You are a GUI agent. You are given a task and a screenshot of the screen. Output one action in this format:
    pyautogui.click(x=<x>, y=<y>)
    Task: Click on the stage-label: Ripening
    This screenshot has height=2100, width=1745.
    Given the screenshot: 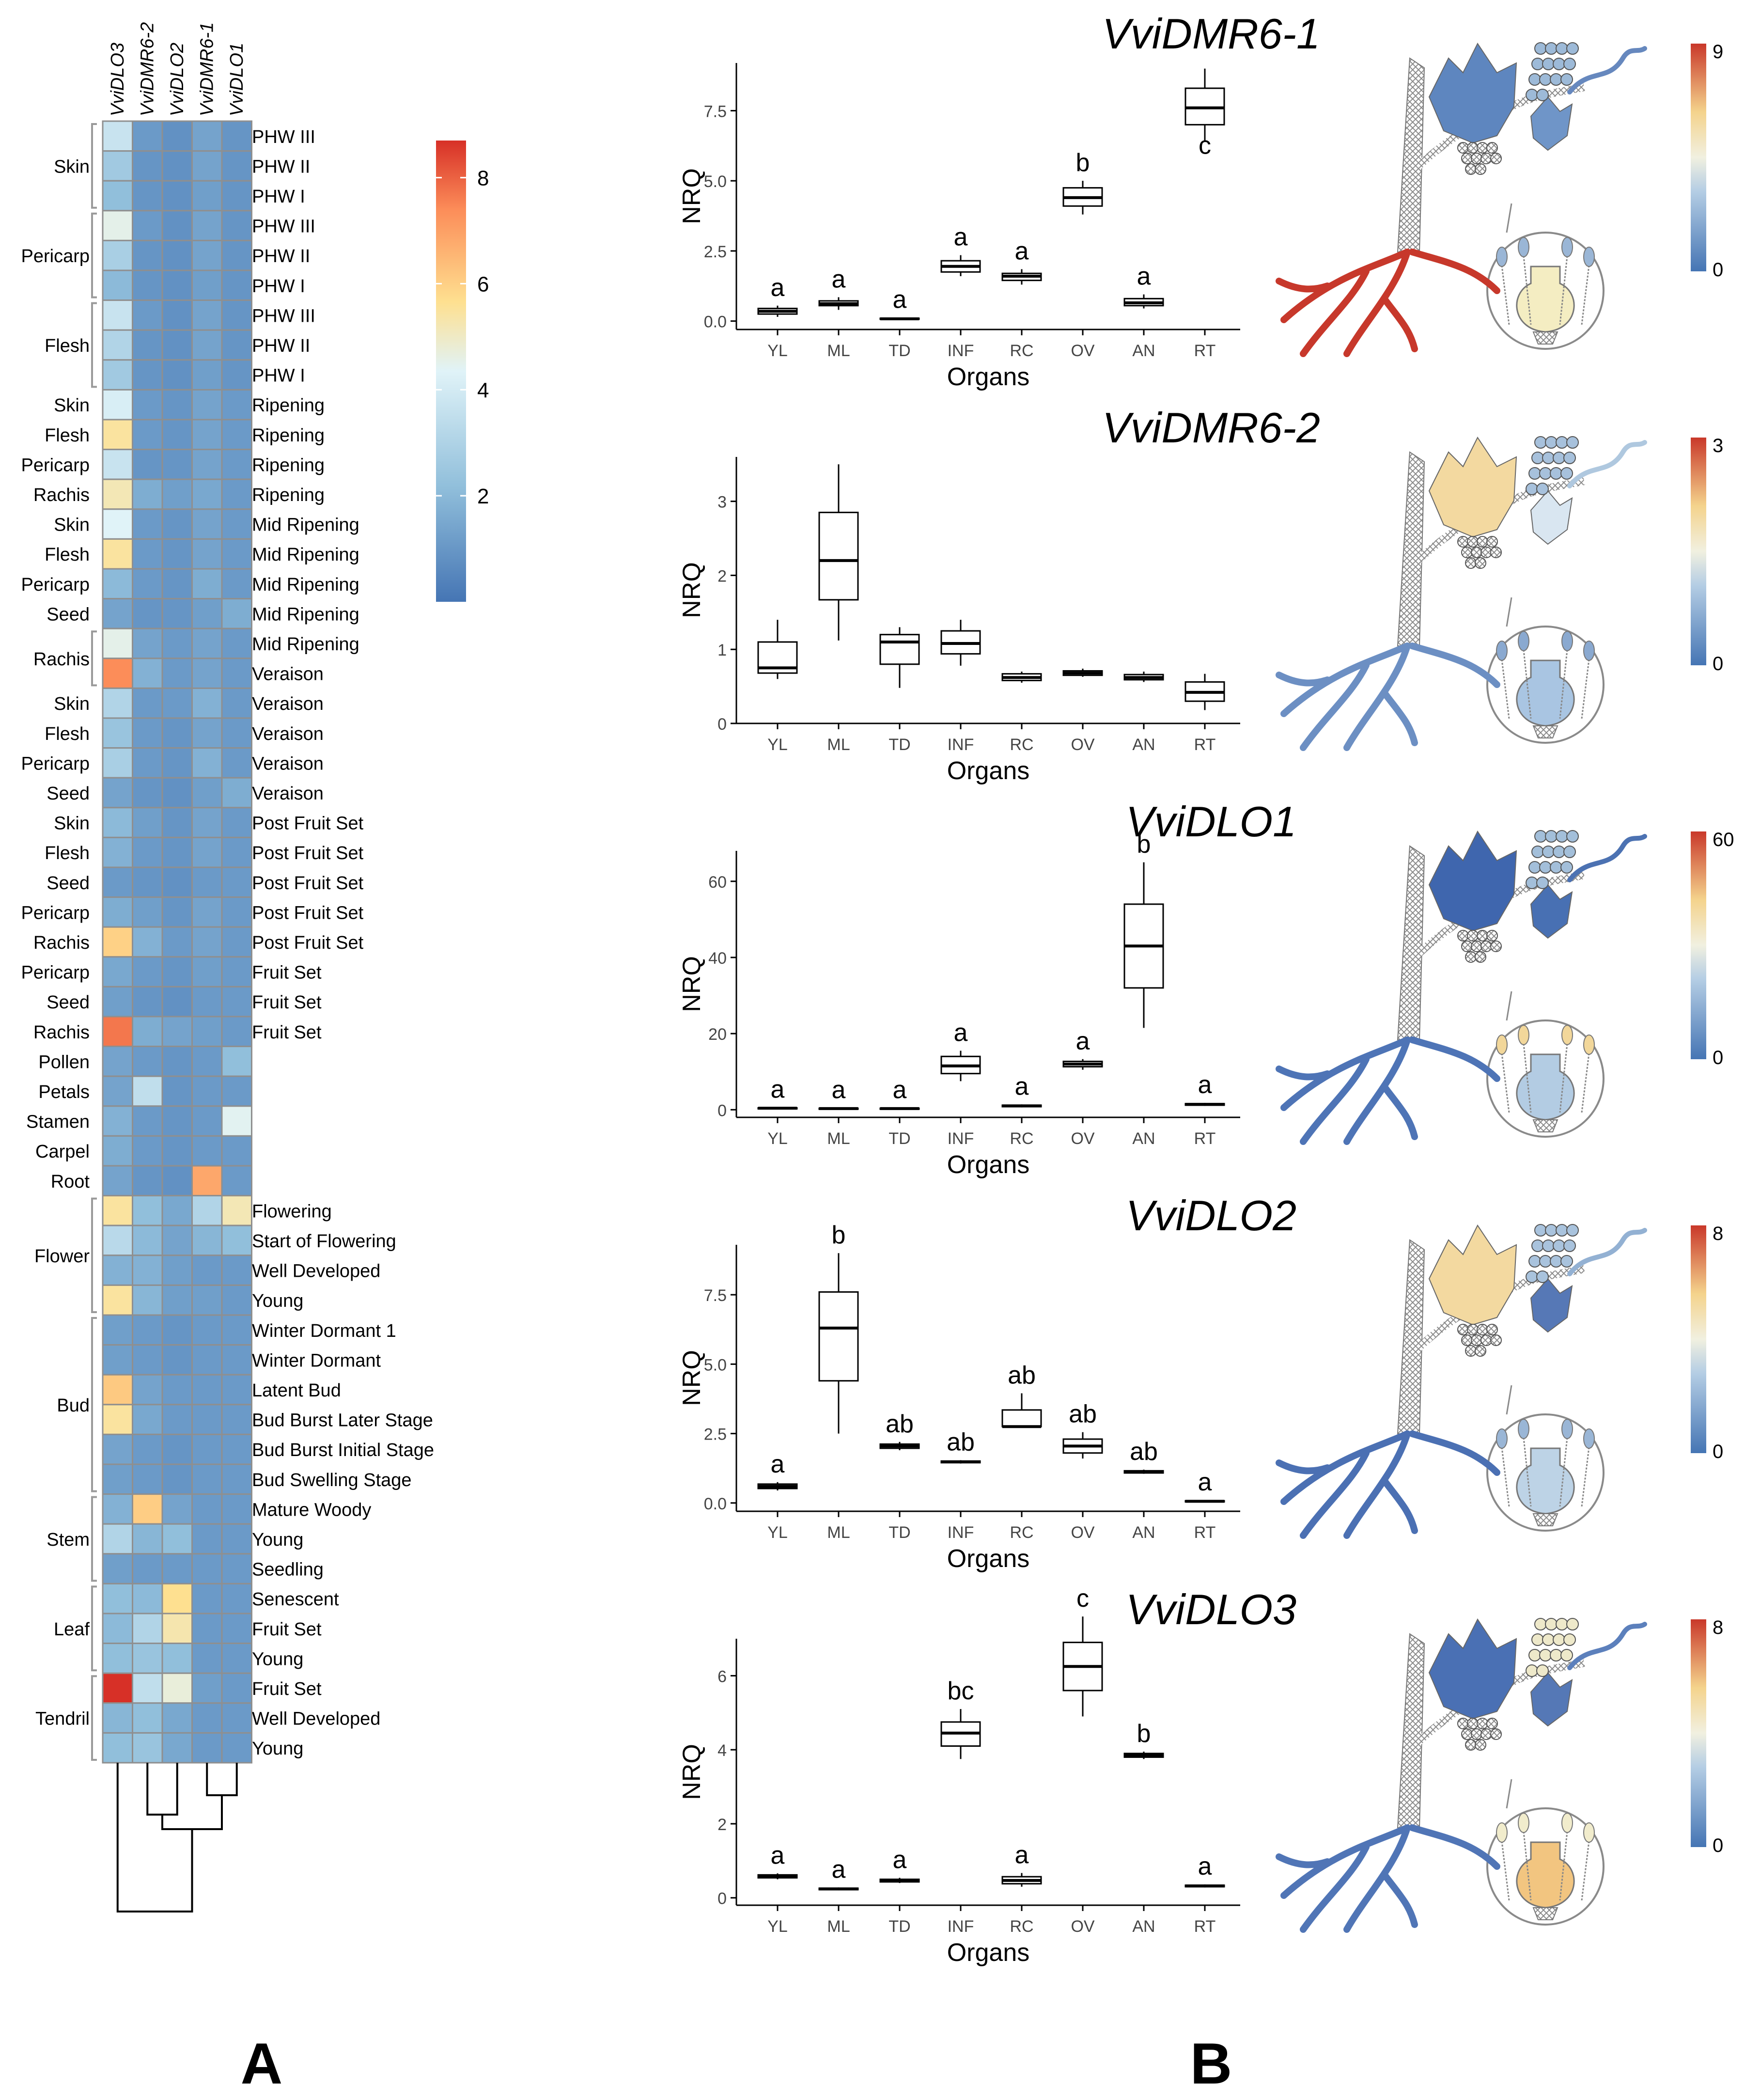 What is the action you would take?
    pyautogui.click(x=288, y=405)
    